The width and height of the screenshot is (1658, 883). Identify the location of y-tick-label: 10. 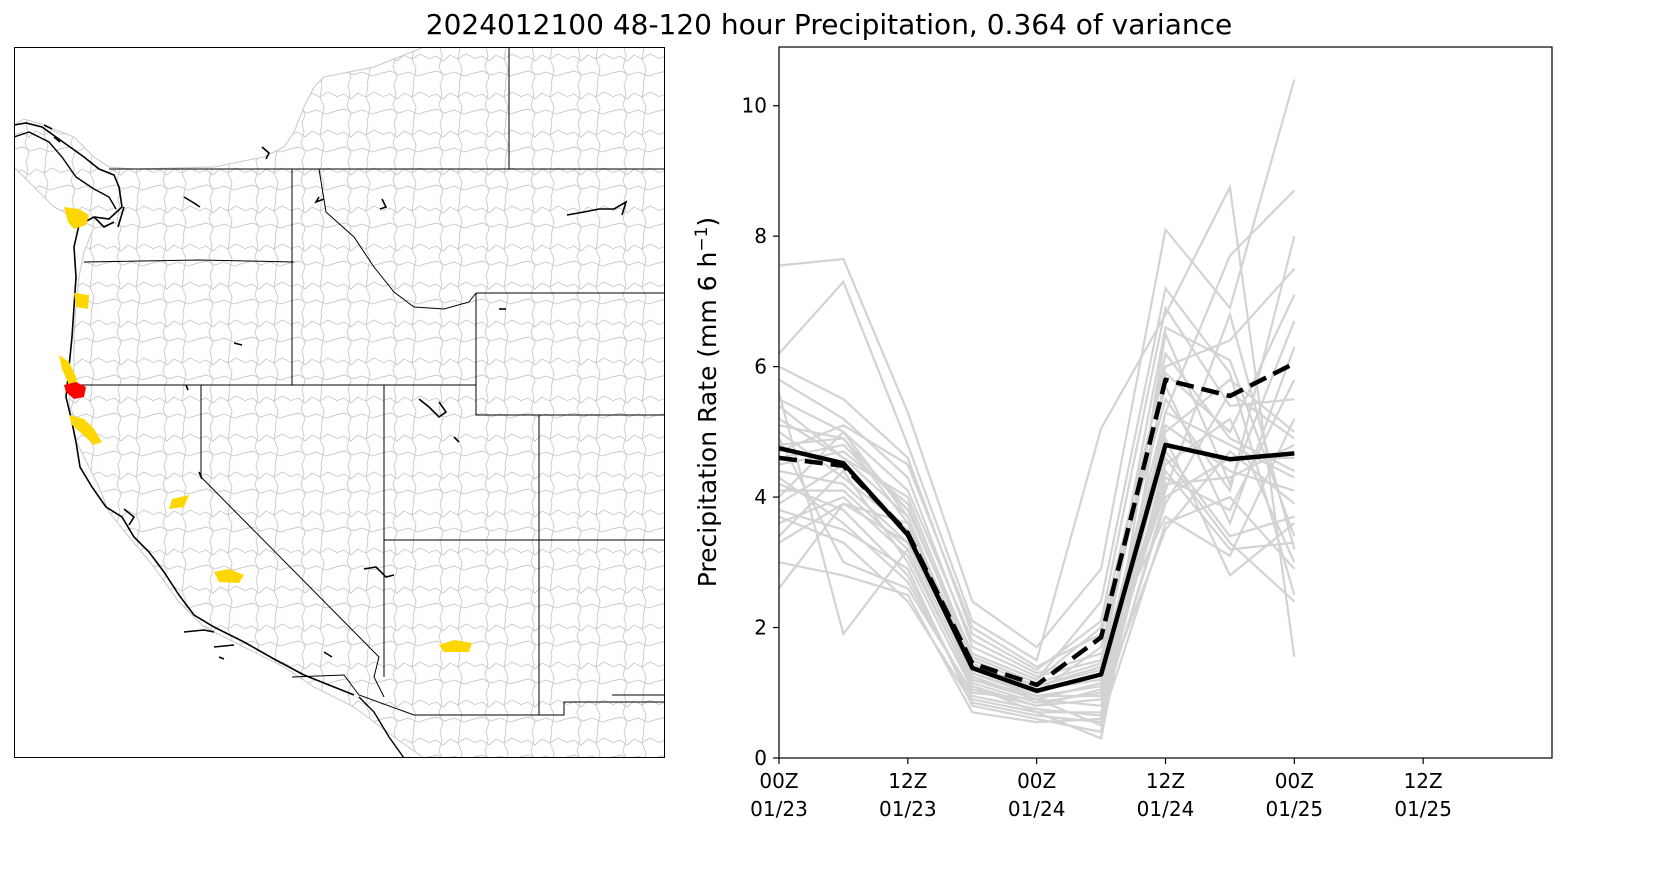
(754, 106).